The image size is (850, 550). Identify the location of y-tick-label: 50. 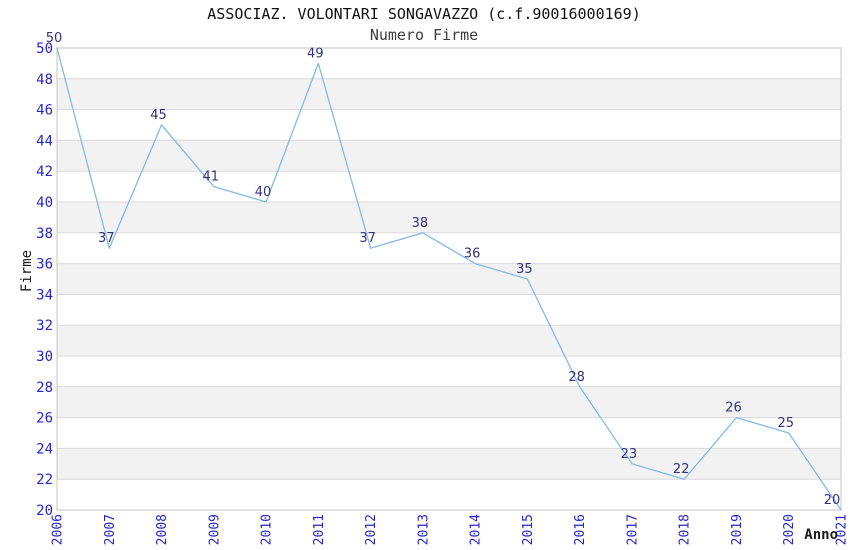
(44, 49).